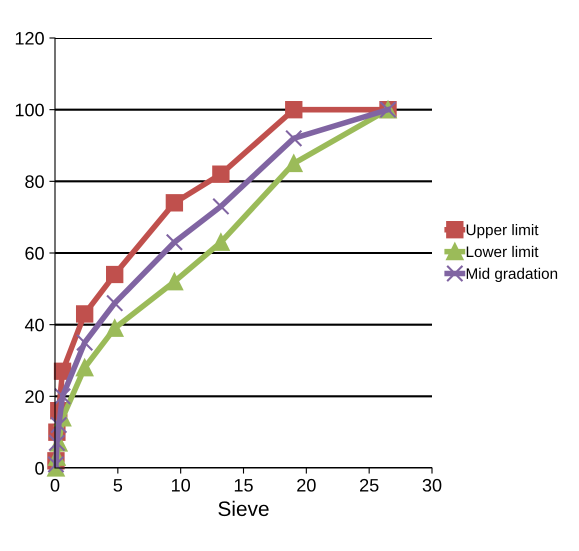 The height and width of the screenshot is (551, 579). Describe the element at coordinates (30, 38) in the screenshot. I see `y-tick-label: 120` at that location.